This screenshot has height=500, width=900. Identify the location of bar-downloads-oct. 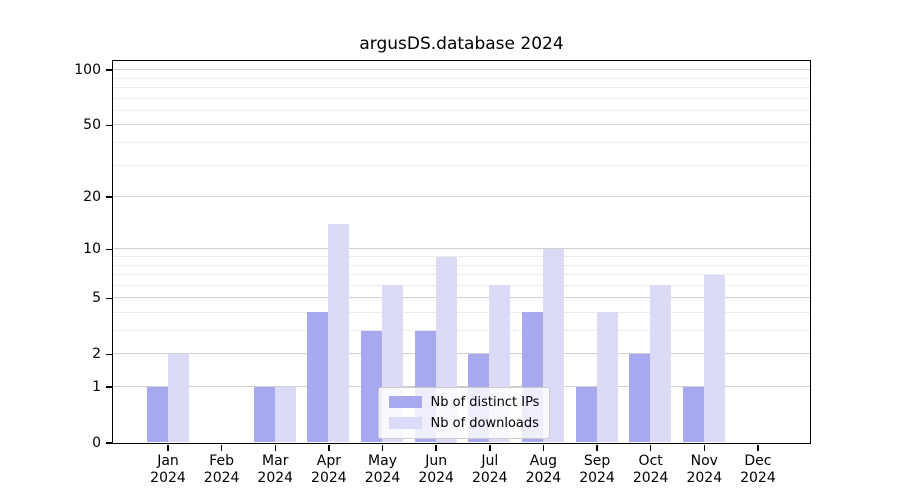
(661, 364).